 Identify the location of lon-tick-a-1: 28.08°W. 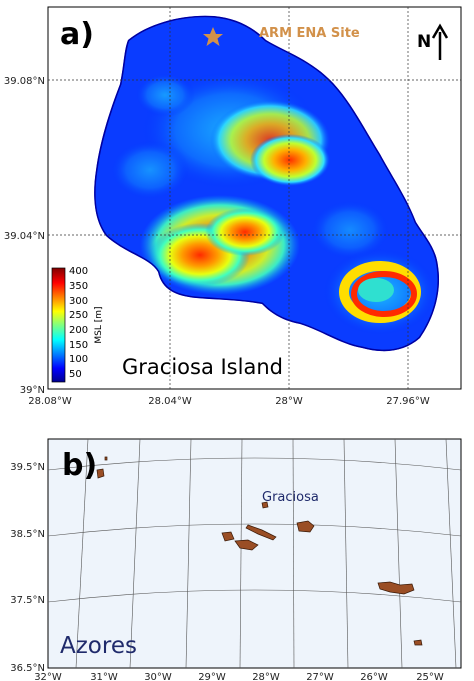
(50, 401).